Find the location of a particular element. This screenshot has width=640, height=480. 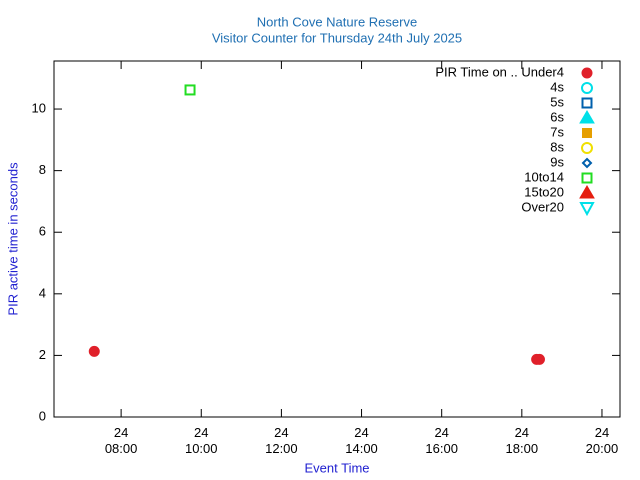

x-tick-label: 24 16:00 is located at coordinates (441, 440).